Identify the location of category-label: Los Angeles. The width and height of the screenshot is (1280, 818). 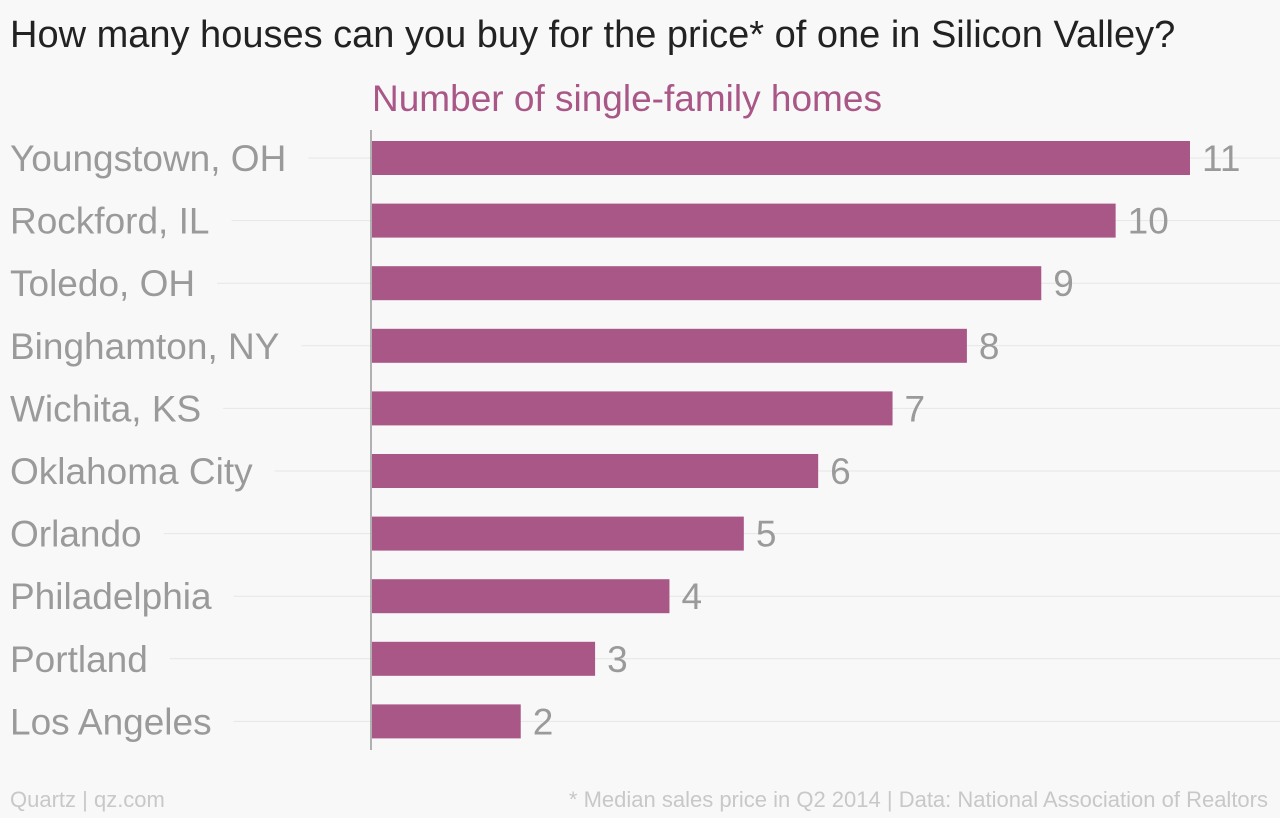
(111, 721).